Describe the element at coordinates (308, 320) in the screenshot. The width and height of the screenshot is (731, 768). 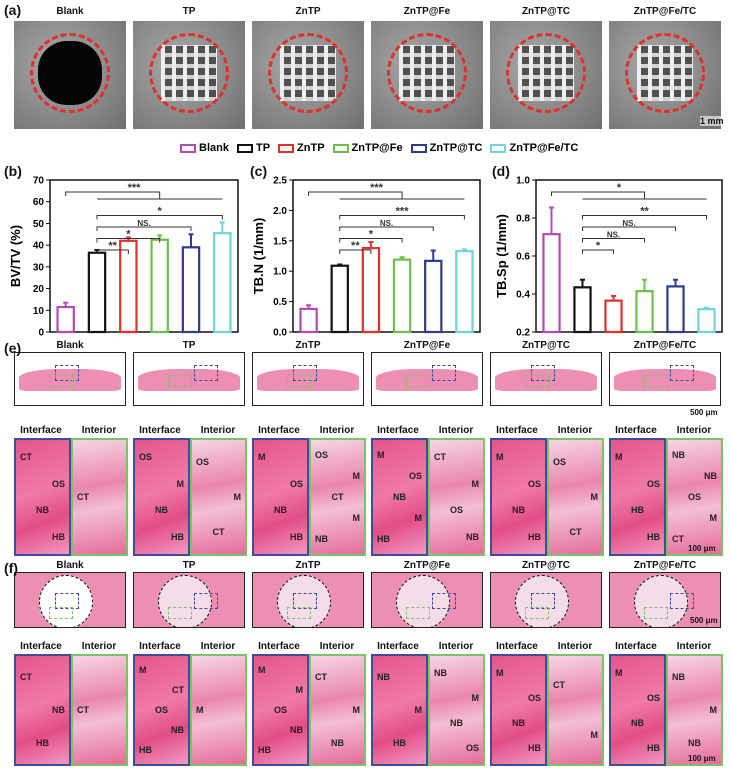
I see `bar-Blank` at that location.